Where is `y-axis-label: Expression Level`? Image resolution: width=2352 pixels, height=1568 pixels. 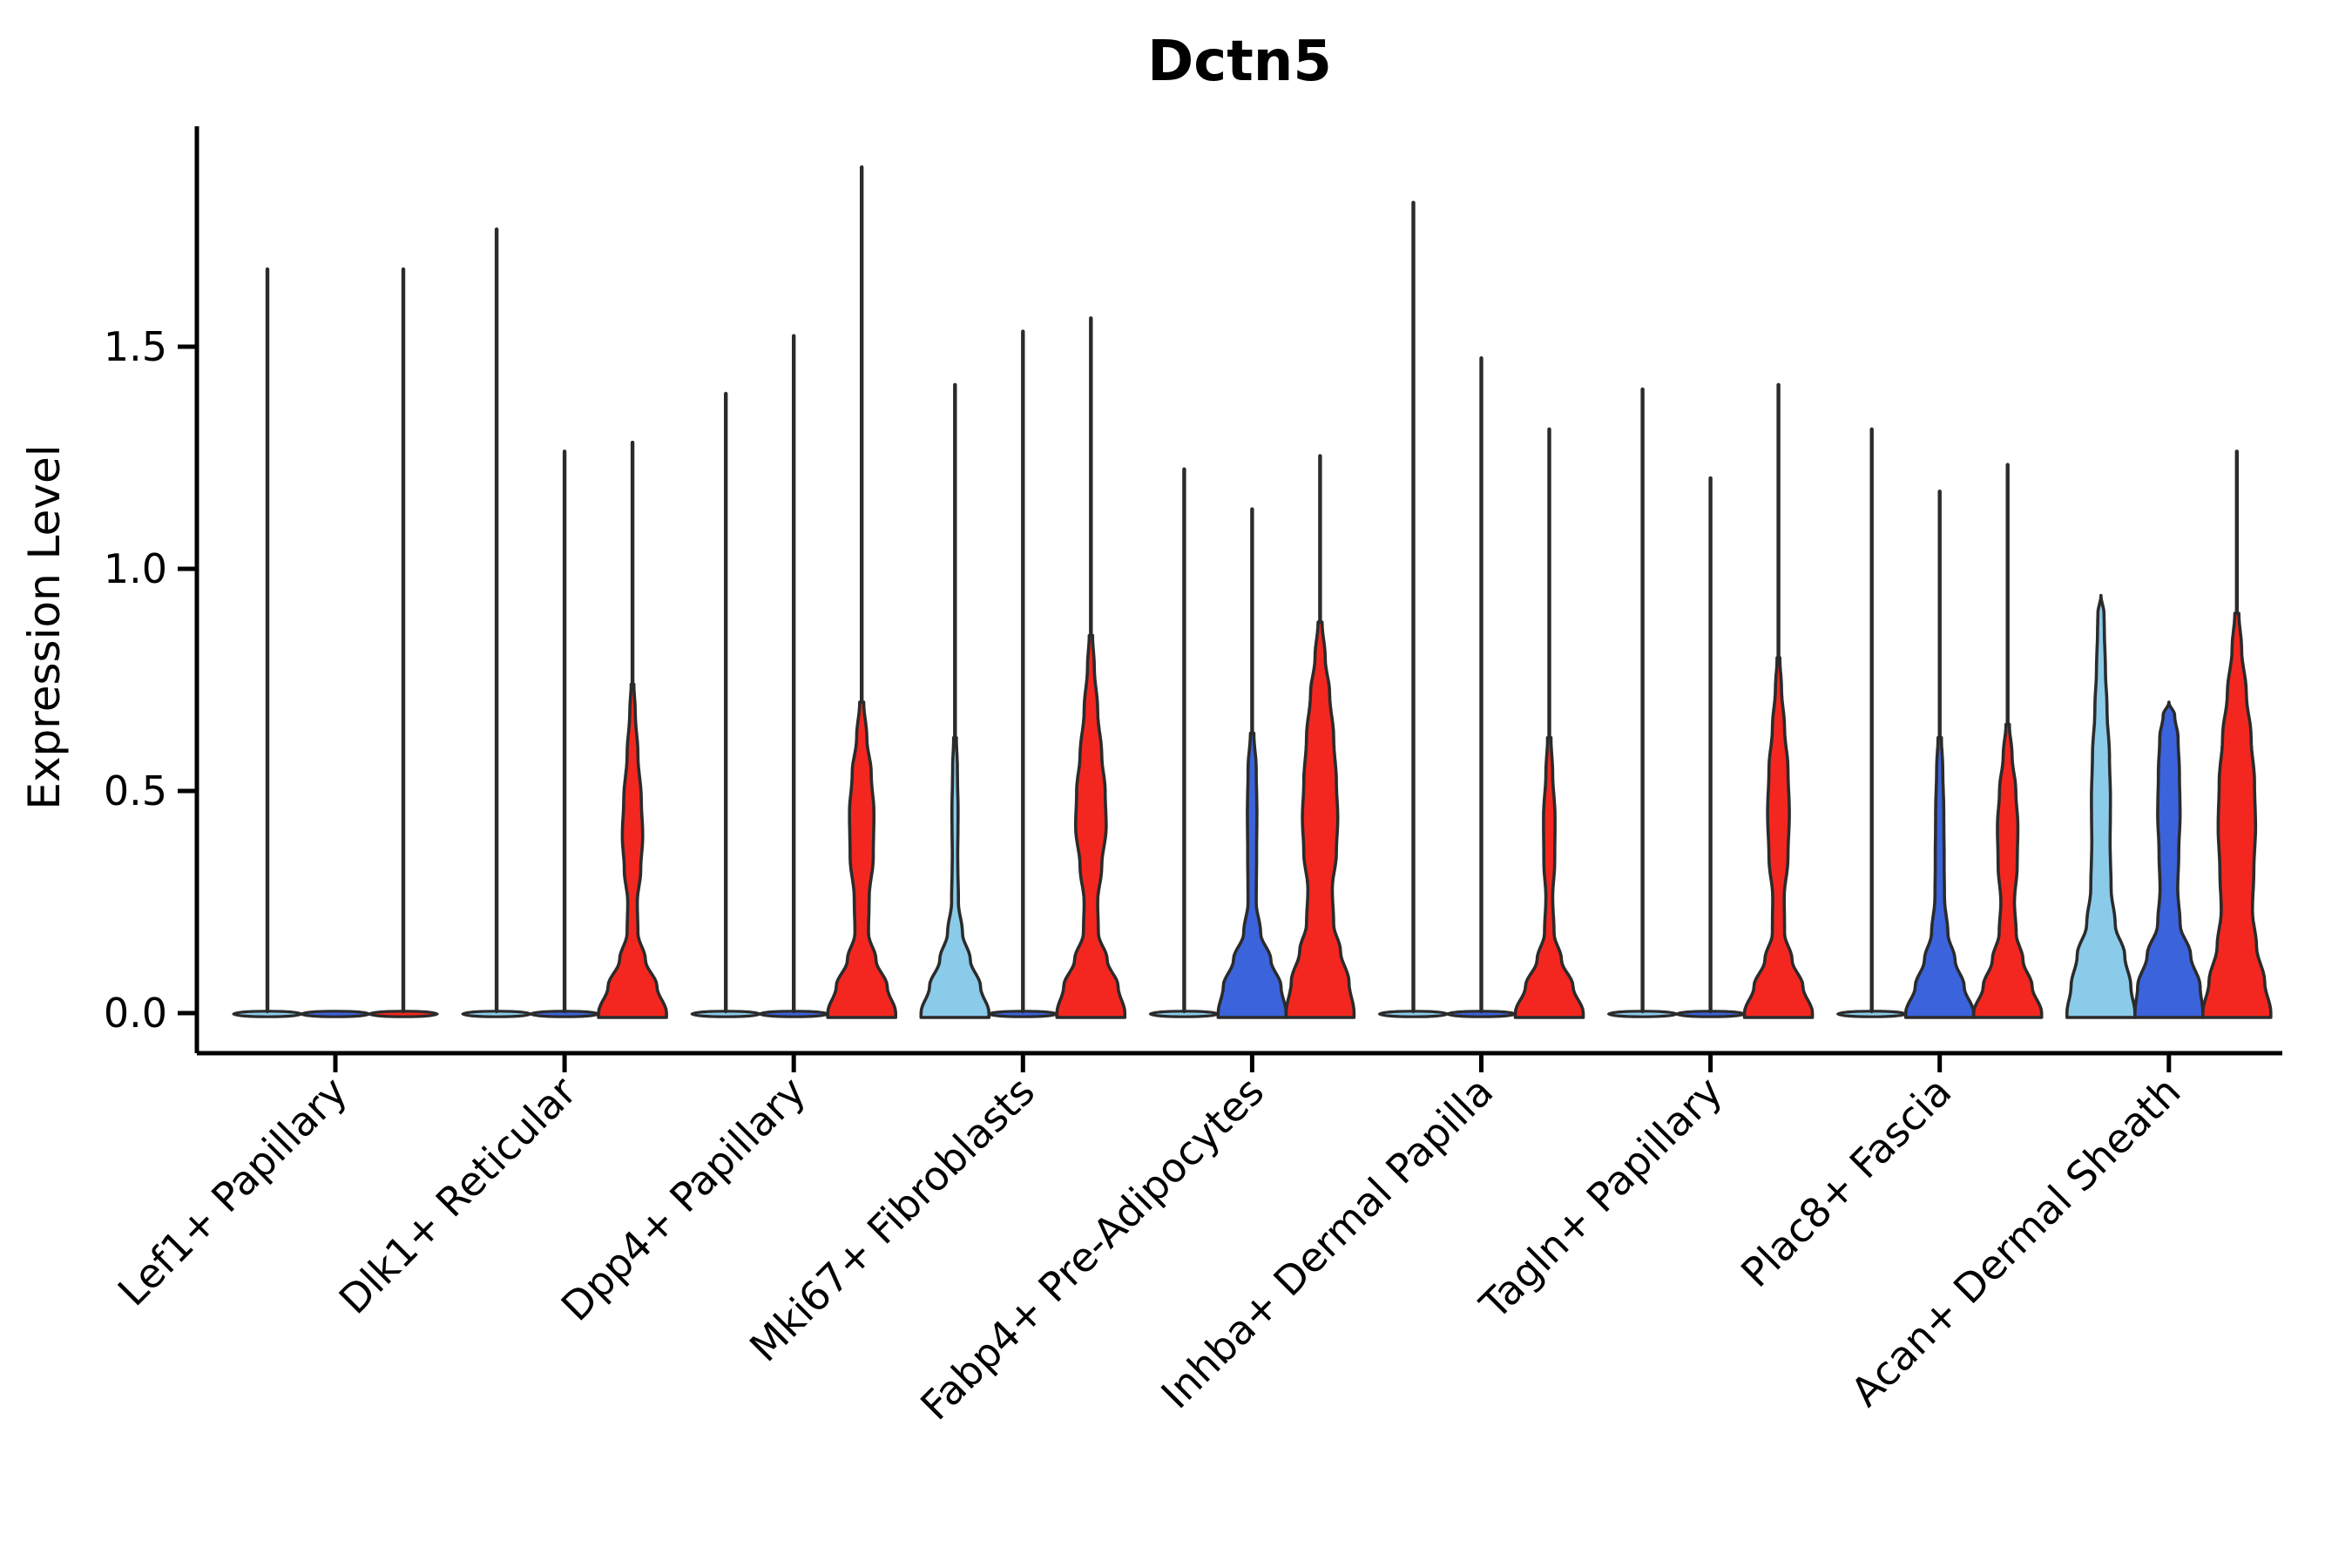
y-axis-label: Expression Level is located at coordinates (44, 626).